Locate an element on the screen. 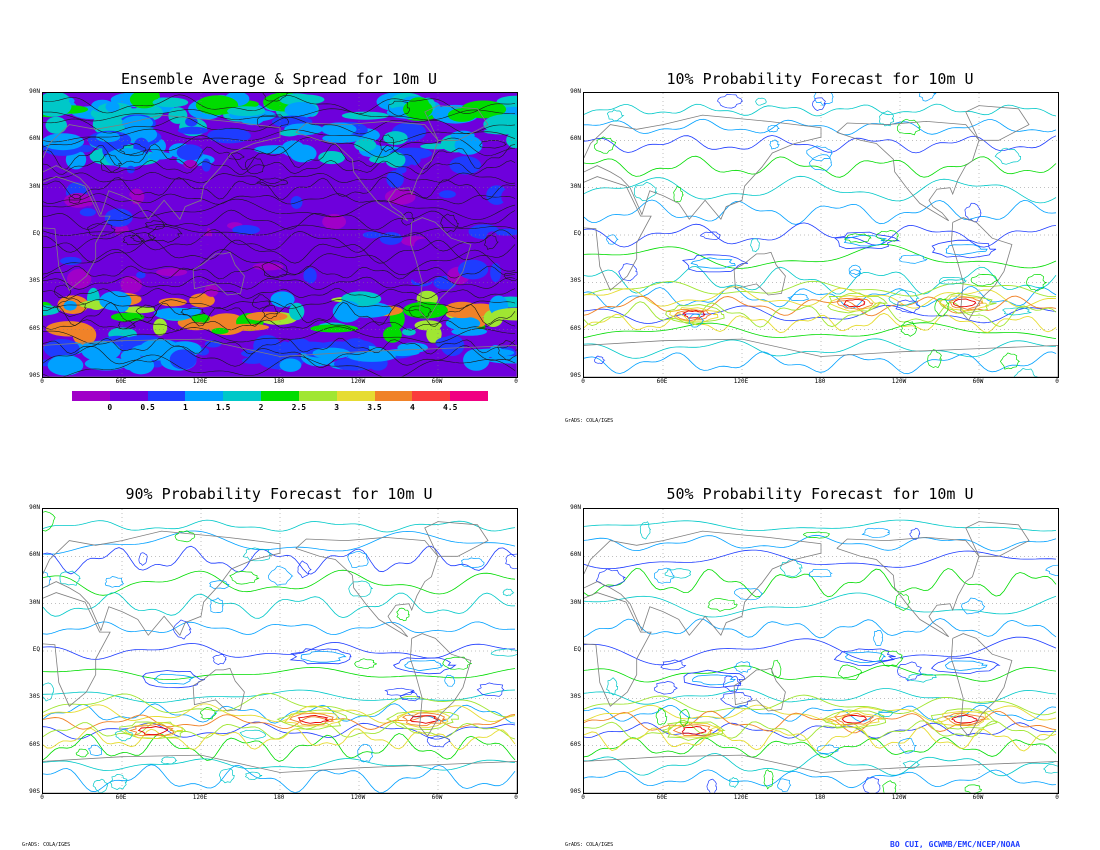 The height and width of the screenshot is (850, 1100). colorbar-label: 2 is located at coordinates (261, 407).